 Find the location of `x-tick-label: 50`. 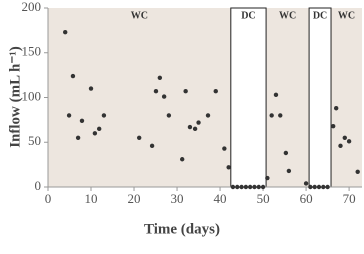

x-tick-label: 50 is located at coordinates (263, 198).